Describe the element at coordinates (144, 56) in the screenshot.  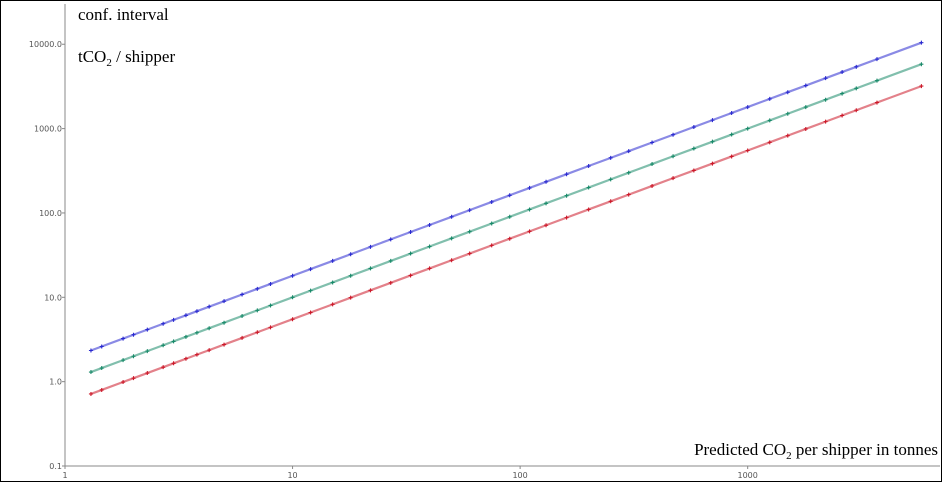
I see `y-axis-label-tail: / shipper` at that location.